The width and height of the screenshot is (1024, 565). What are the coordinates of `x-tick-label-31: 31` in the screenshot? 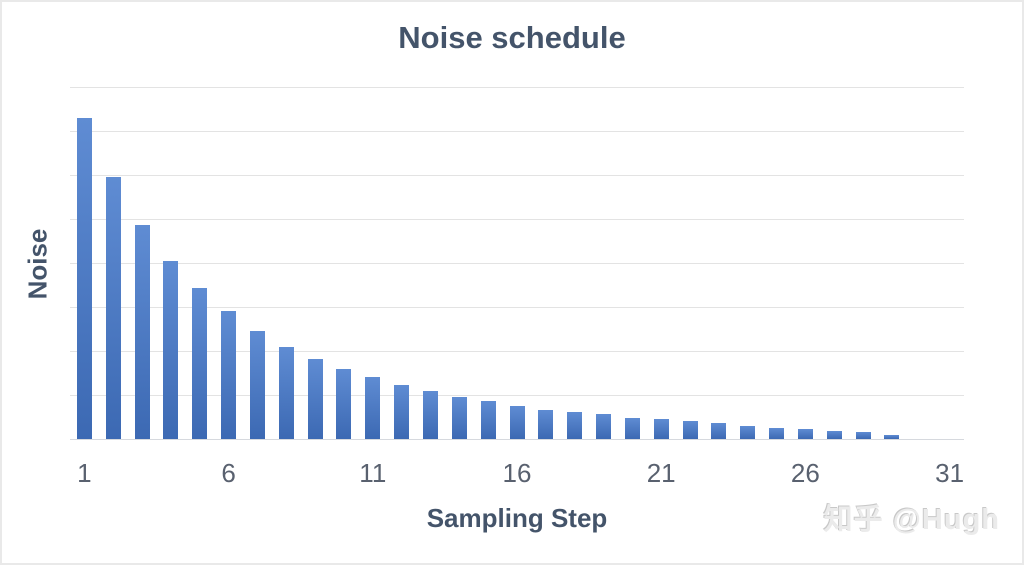 It's located at (950, 473).